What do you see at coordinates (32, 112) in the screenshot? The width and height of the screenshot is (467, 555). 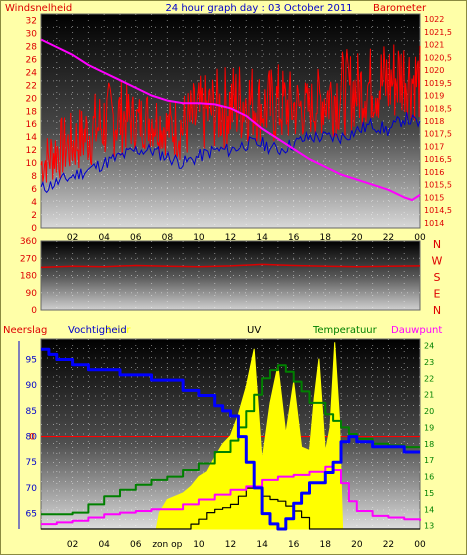 I see `wind-tick-label: 18` at bounding box center [32, 112].